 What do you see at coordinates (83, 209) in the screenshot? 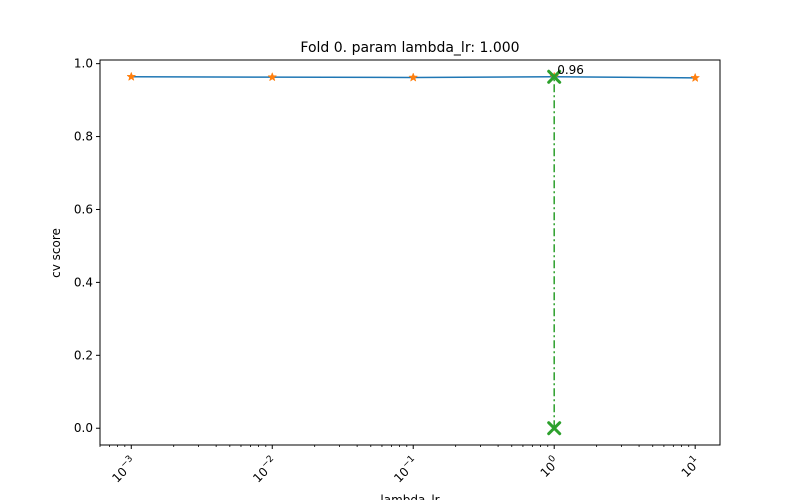
I see `y-tick-label: 0.6` at bounding box center [83, 209].